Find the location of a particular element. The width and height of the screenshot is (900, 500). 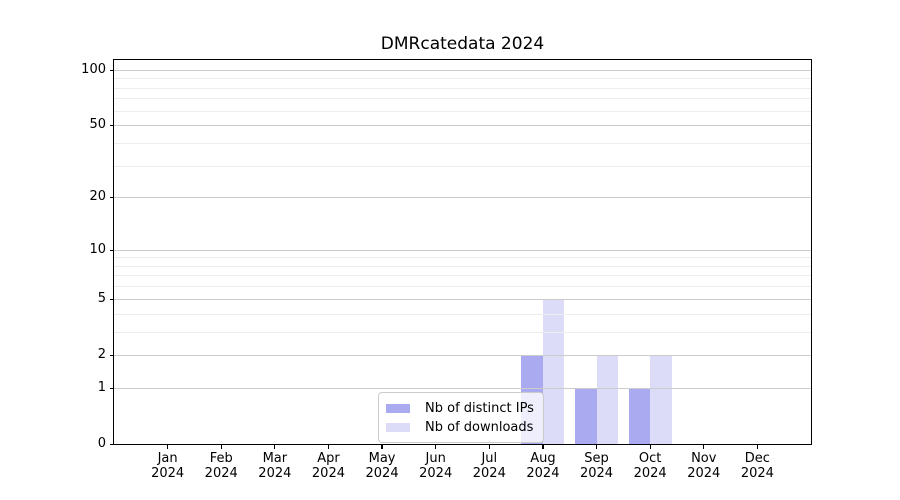

legend-swatch-distinct-ips is located at coordinates (398, 408).